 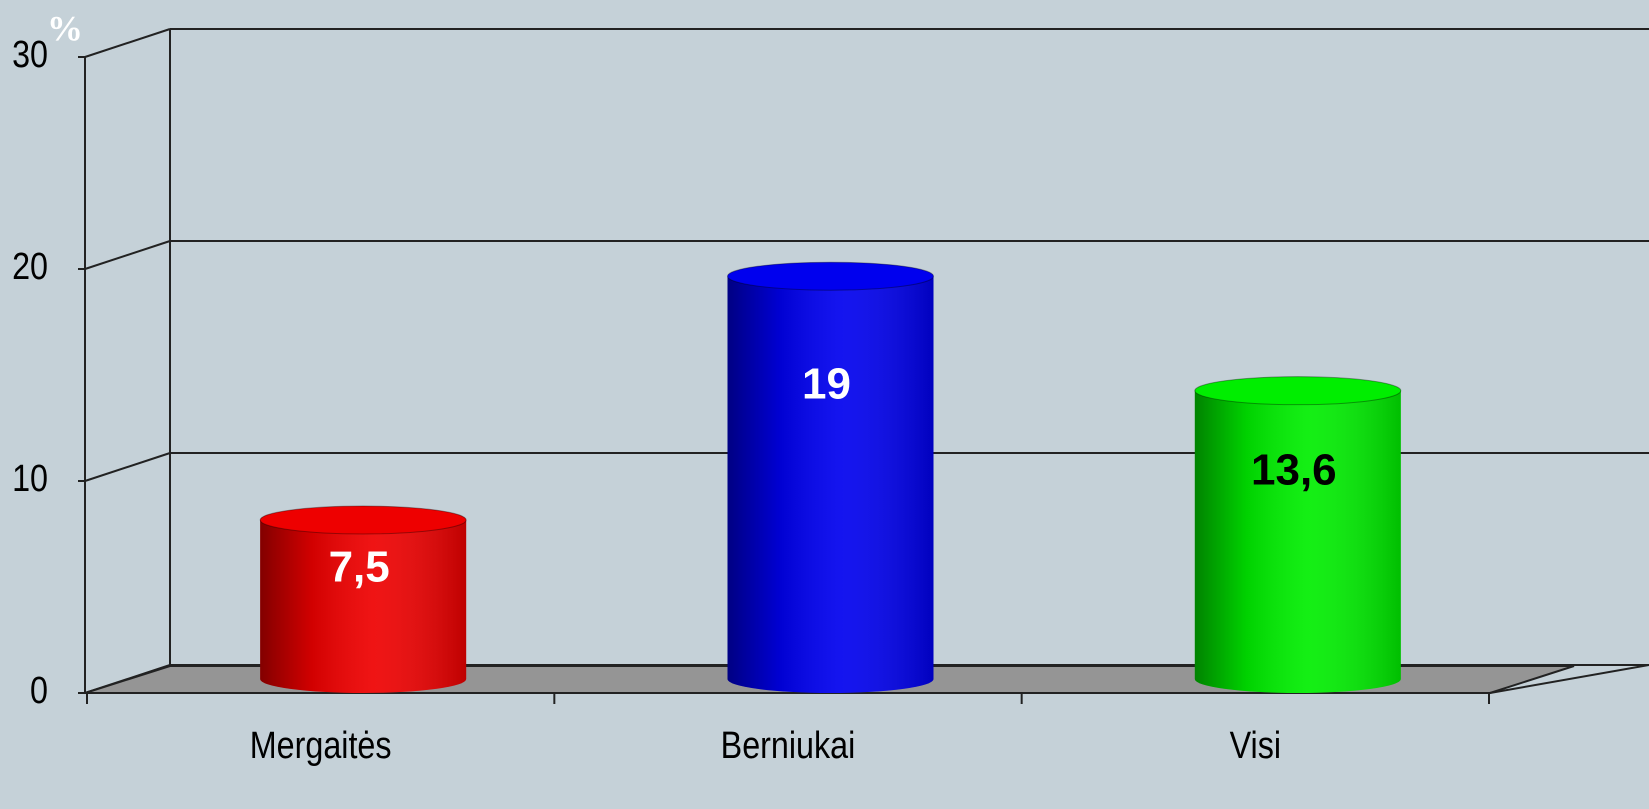 I want to click on floor-edge, so click(x=1569, y=679).